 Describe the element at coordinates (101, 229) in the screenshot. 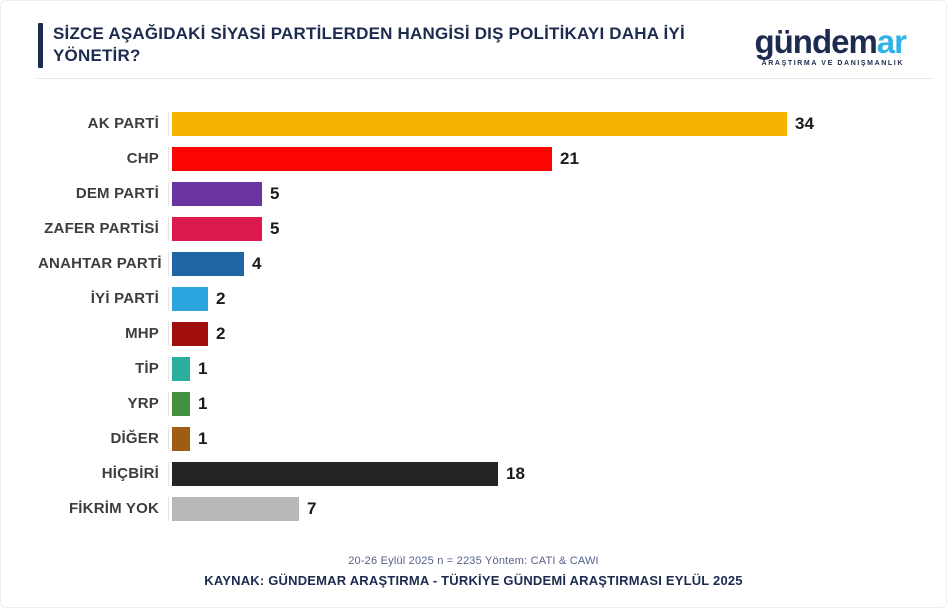

I see `category-label: ZAFER PARTİSİ` at that location.